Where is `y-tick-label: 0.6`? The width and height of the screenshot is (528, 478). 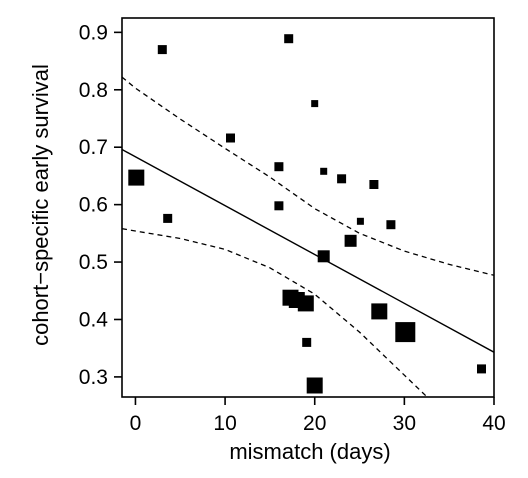 y-tick-label: 0.6 is located at coordinates (93, 205).